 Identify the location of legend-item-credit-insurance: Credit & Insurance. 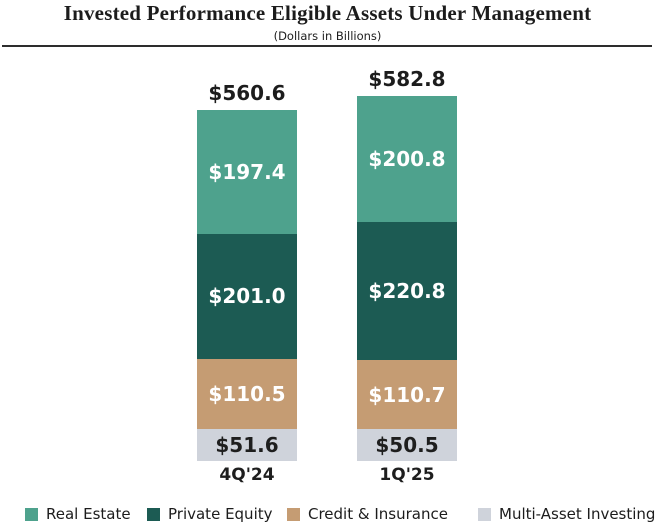
(367, 514).